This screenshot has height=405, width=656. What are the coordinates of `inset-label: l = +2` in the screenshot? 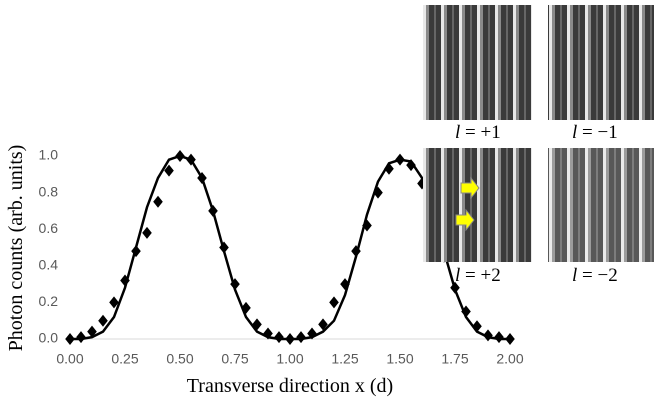 It's located at (478, 275).